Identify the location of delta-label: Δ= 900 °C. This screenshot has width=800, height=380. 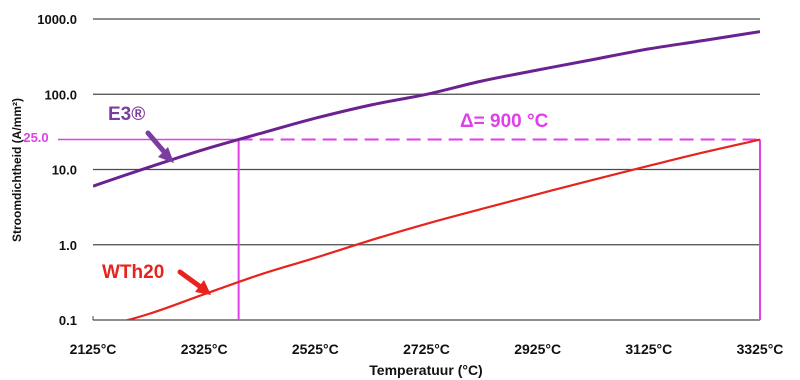
(504, 121).